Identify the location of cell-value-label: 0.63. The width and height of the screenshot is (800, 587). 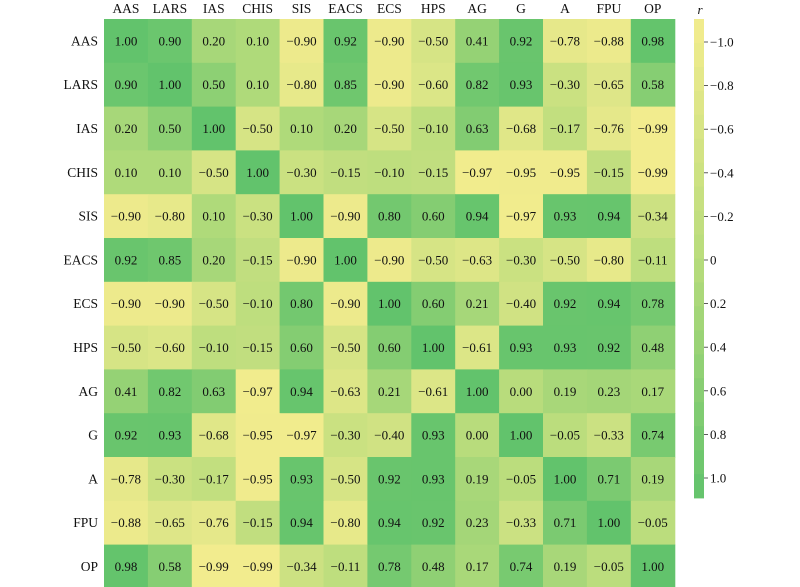
(477, 128).